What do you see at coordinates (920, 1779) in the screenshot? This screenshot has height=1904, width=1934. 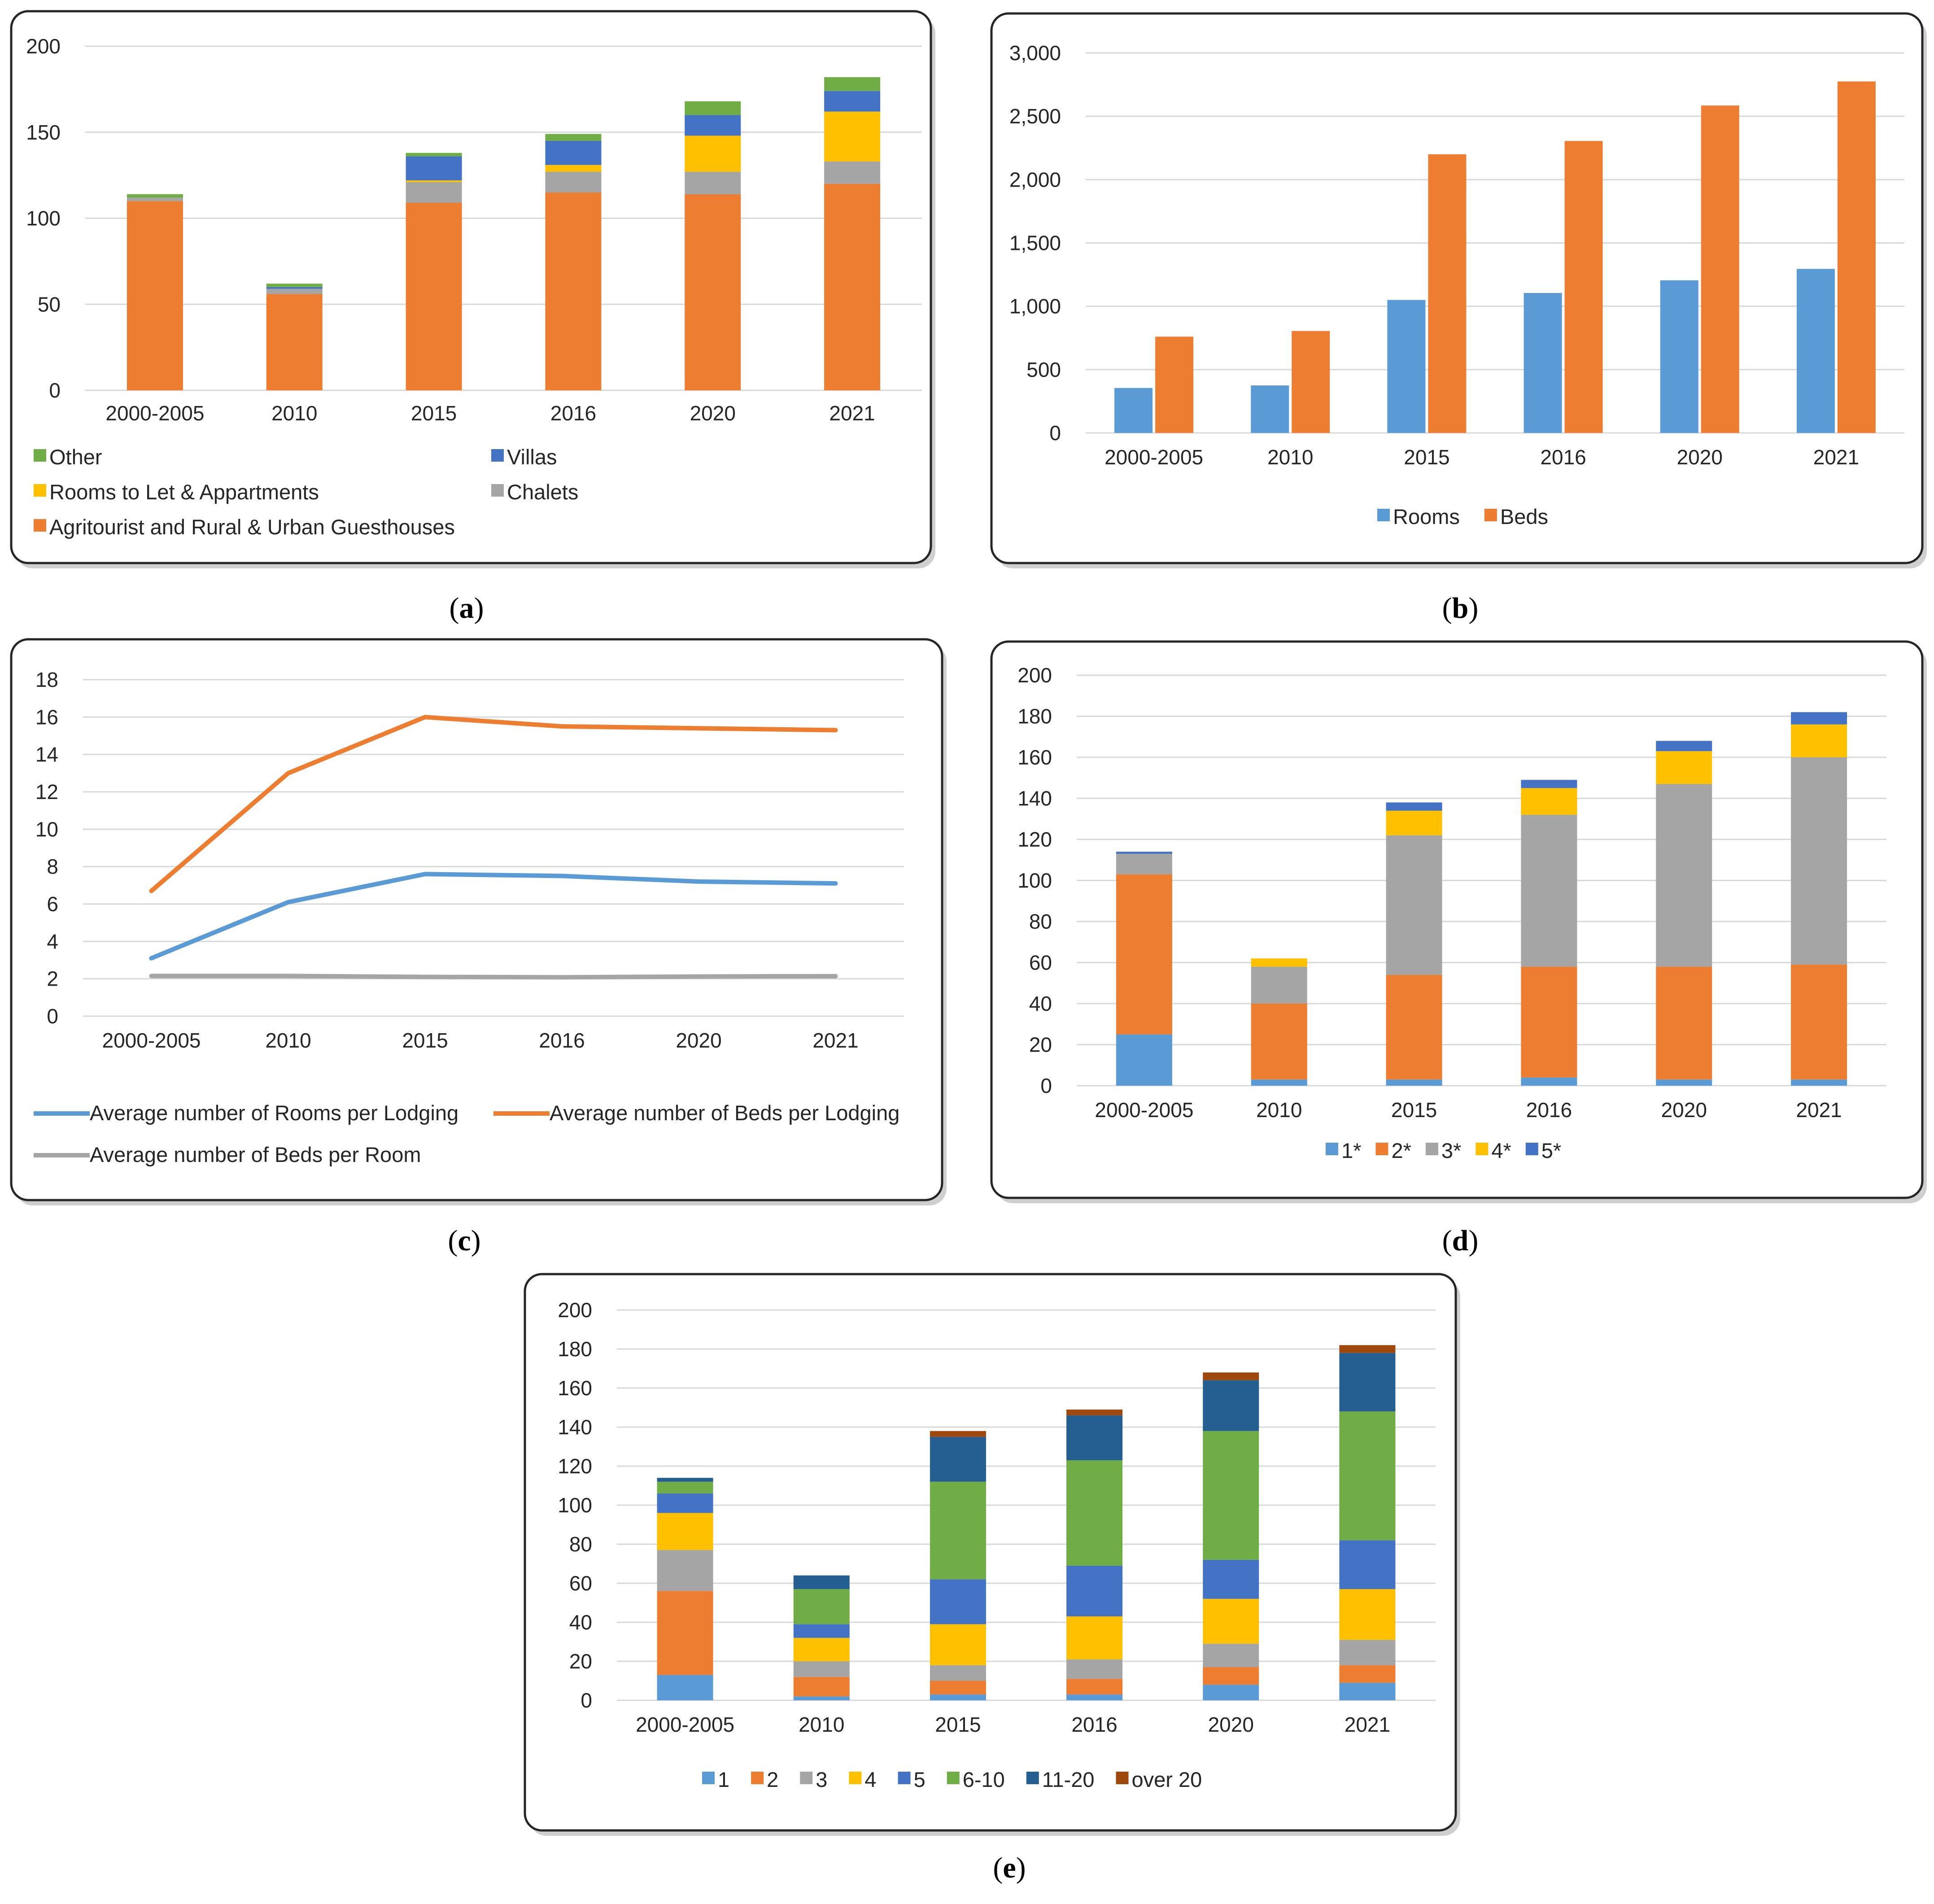 I see `legend-label: 5` at bounding box center [920, 1779].